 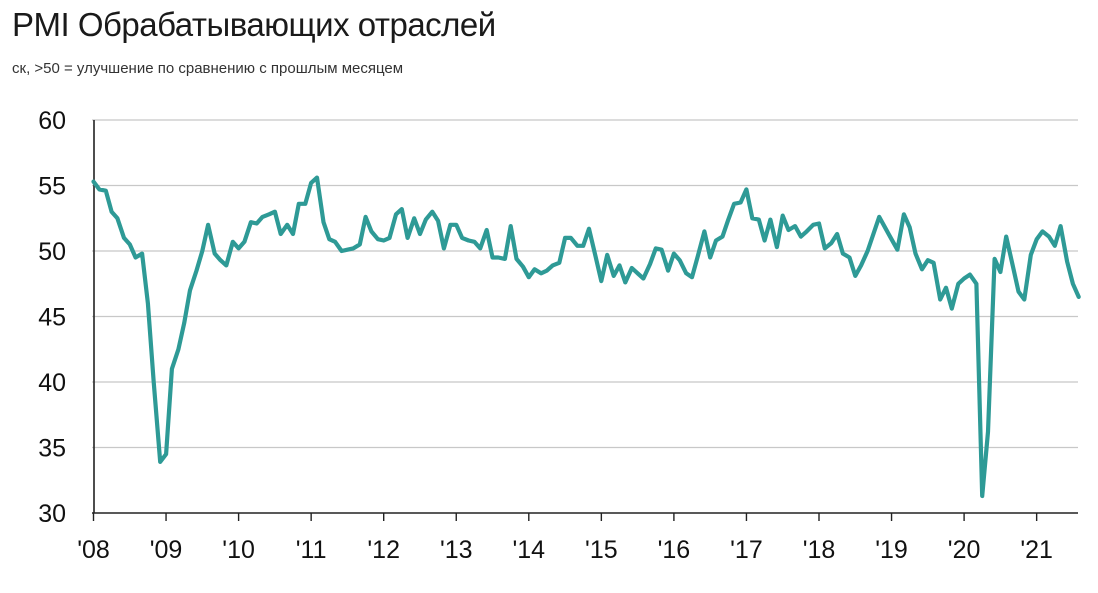 What do you see at coordinates (52, 187) in the screenshot?
I see `y-tick-label-55: 55` at bounding box center [52, 187].